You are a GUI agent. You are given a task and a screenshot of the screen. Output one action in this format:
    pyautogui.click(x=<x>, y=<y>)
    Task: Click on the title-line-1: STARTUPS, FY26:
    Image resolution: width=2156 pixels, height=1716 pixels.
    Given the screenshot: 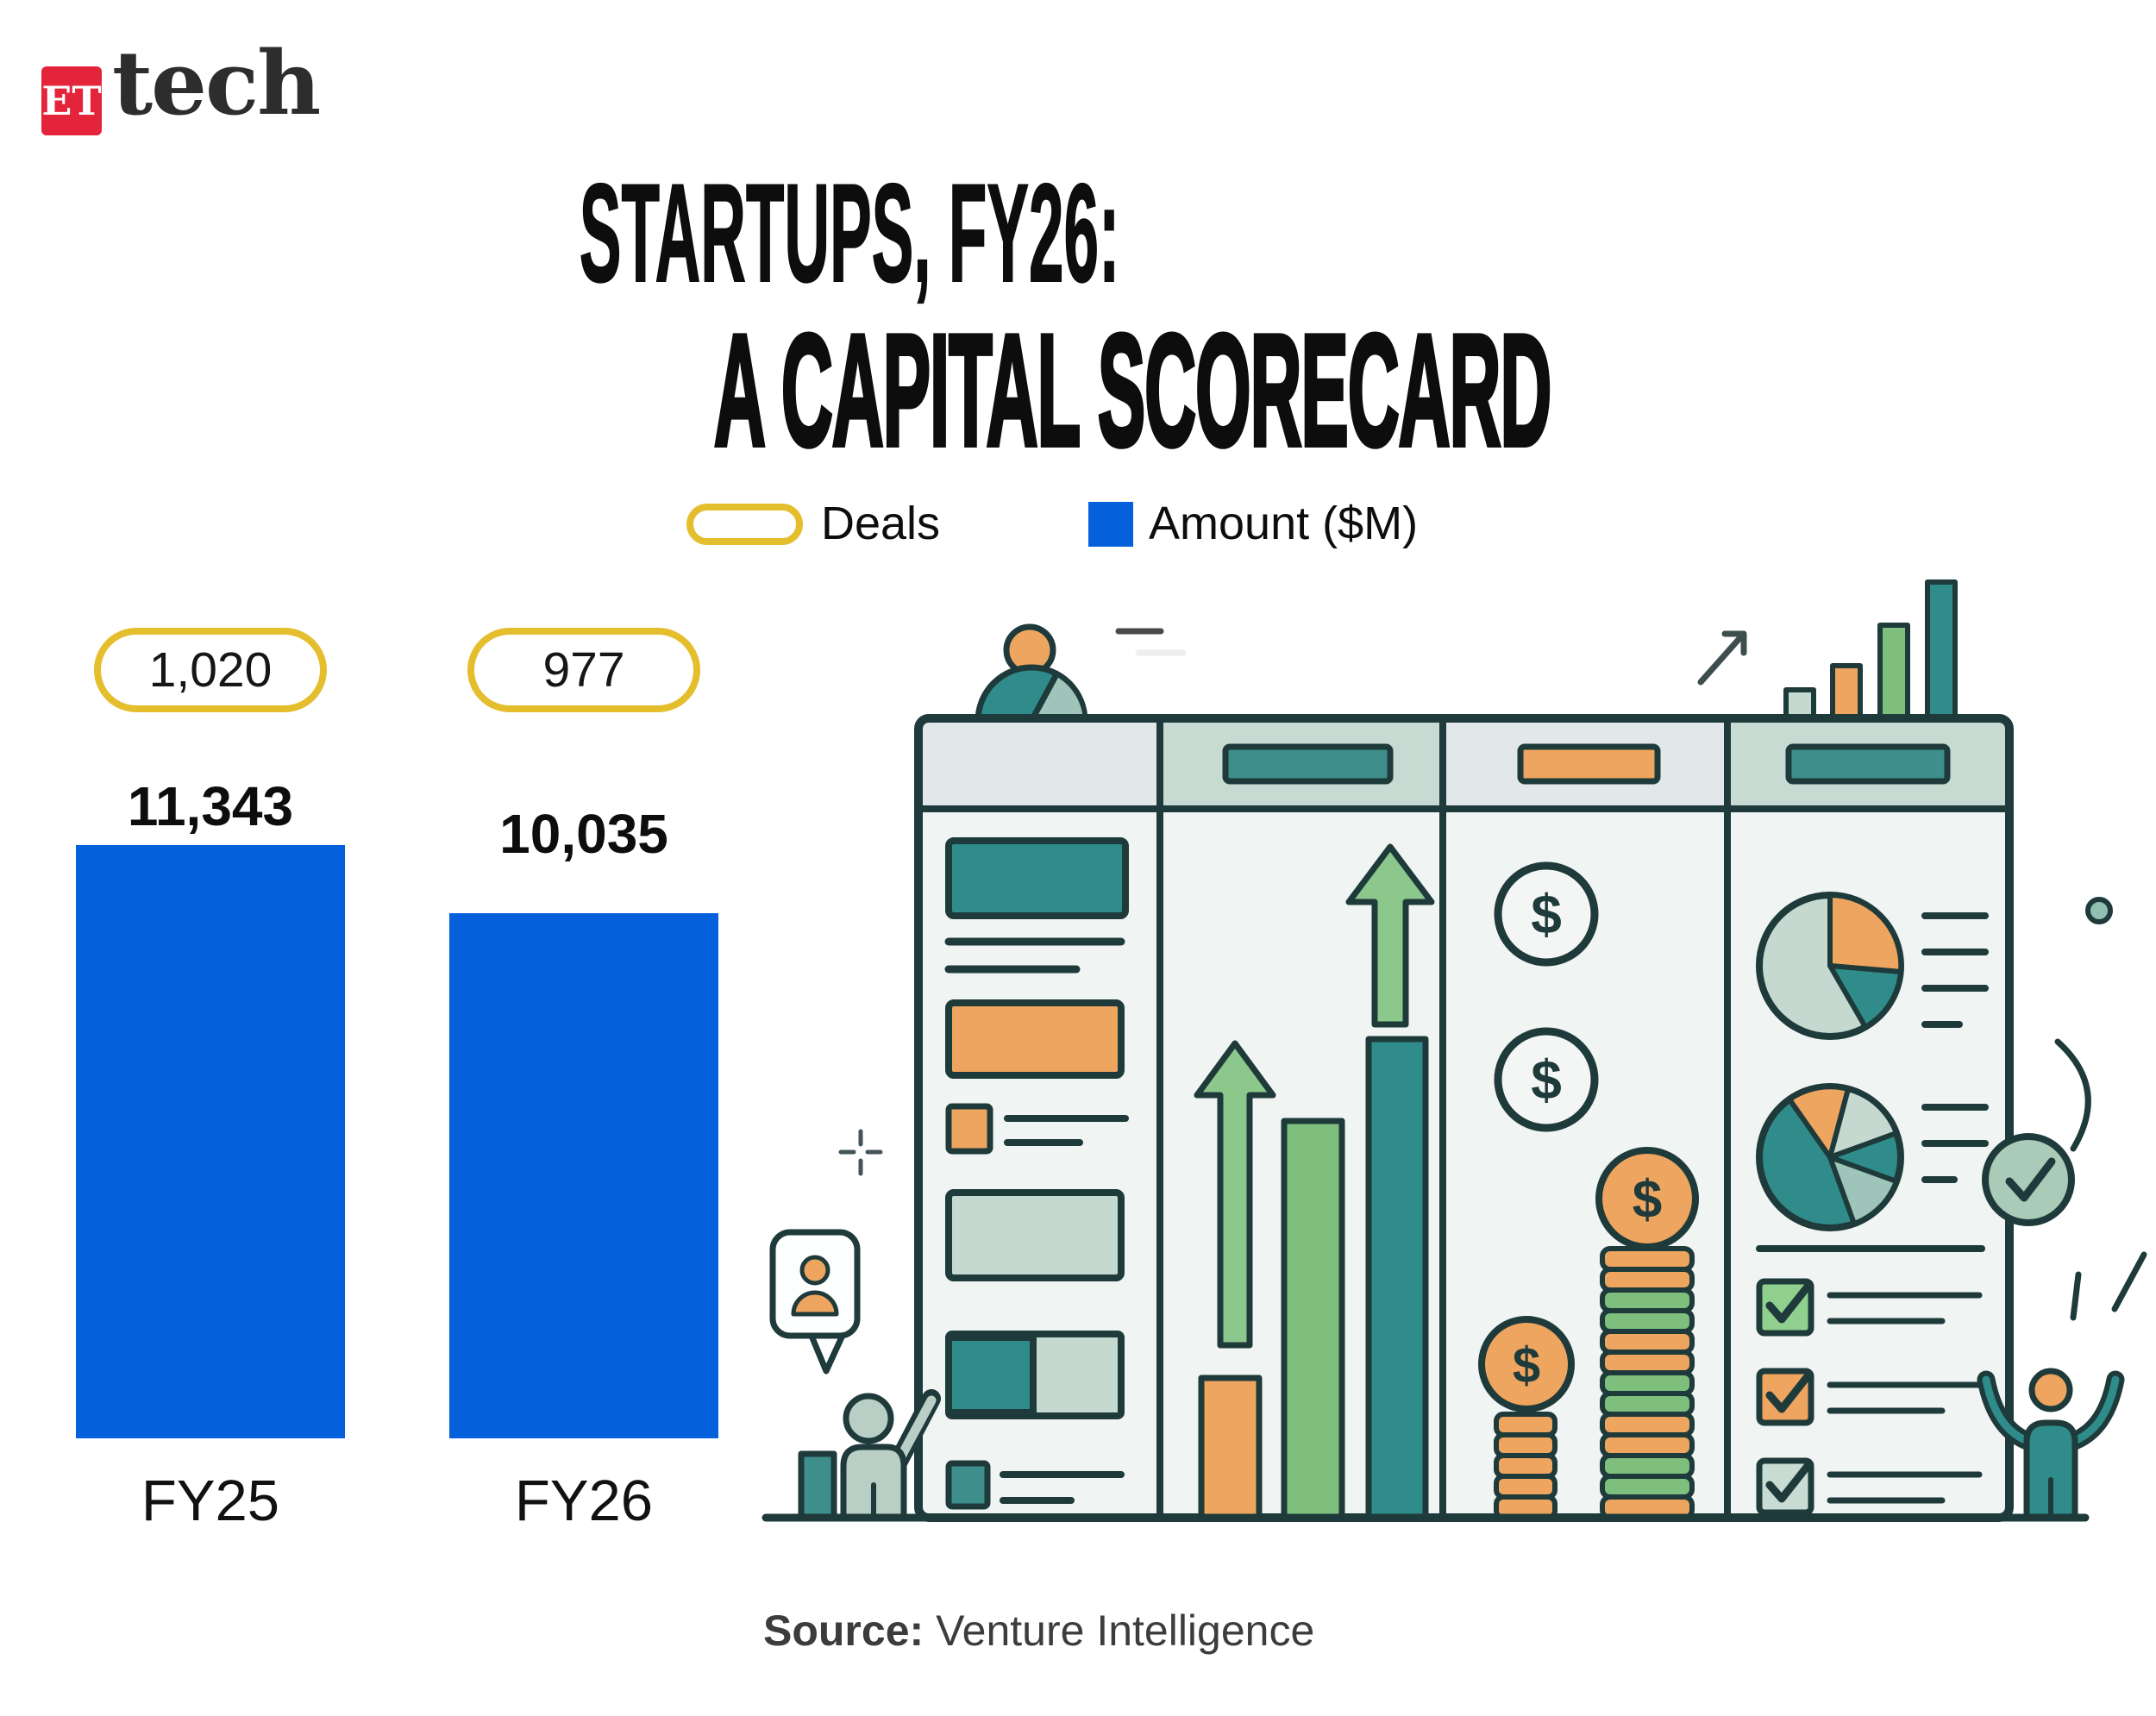 What is the action you would take?
    pyautogui.click(x=849, y=233)
    